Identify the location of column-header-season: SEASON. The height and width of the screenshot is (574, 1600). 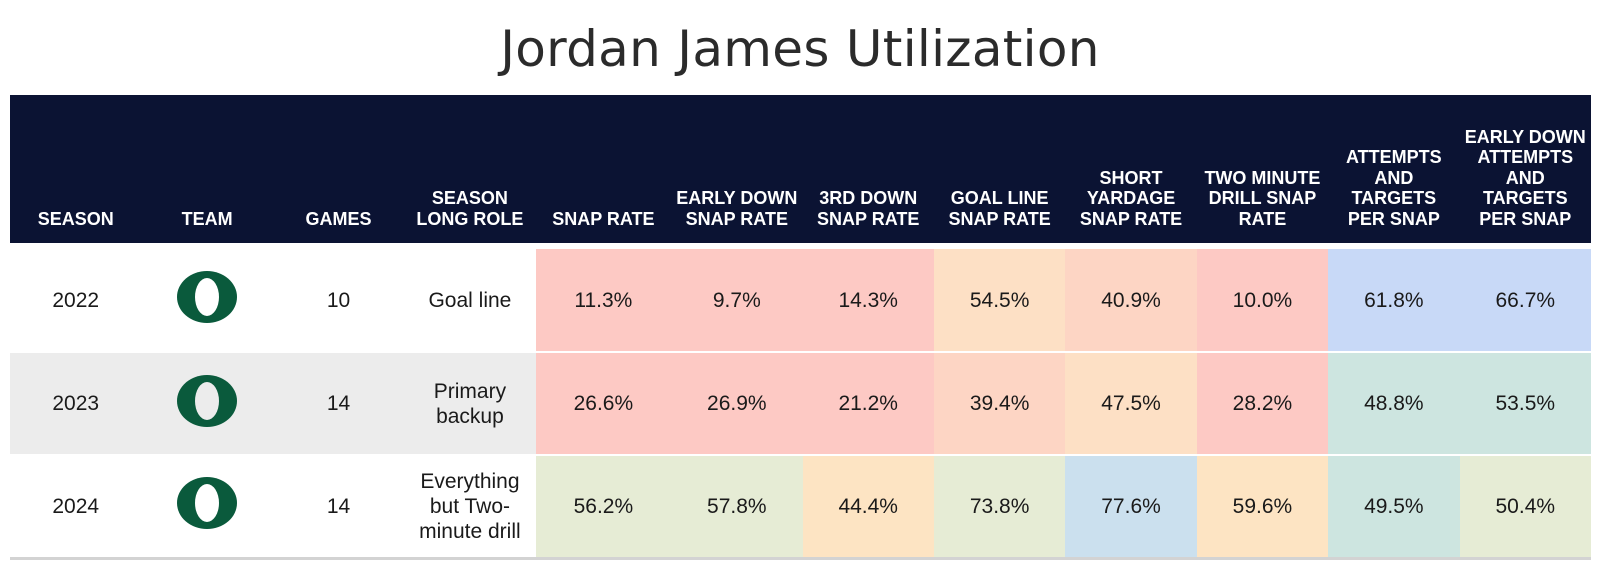
(75, 218).